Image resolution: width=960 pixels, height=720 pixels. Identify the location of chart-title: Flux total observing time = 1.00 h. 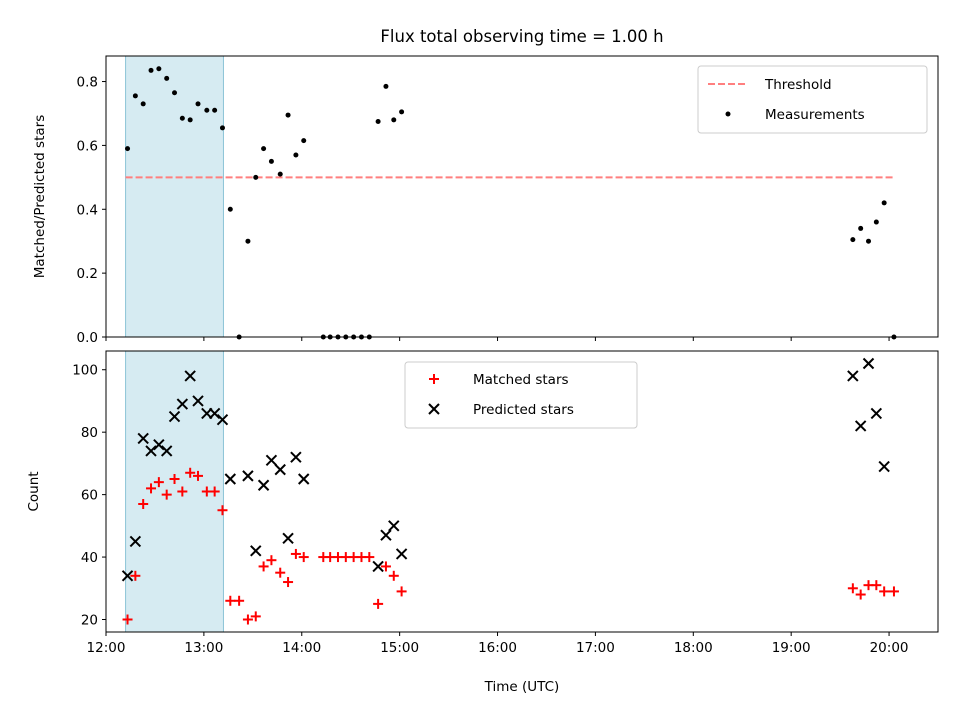
(521, 36).